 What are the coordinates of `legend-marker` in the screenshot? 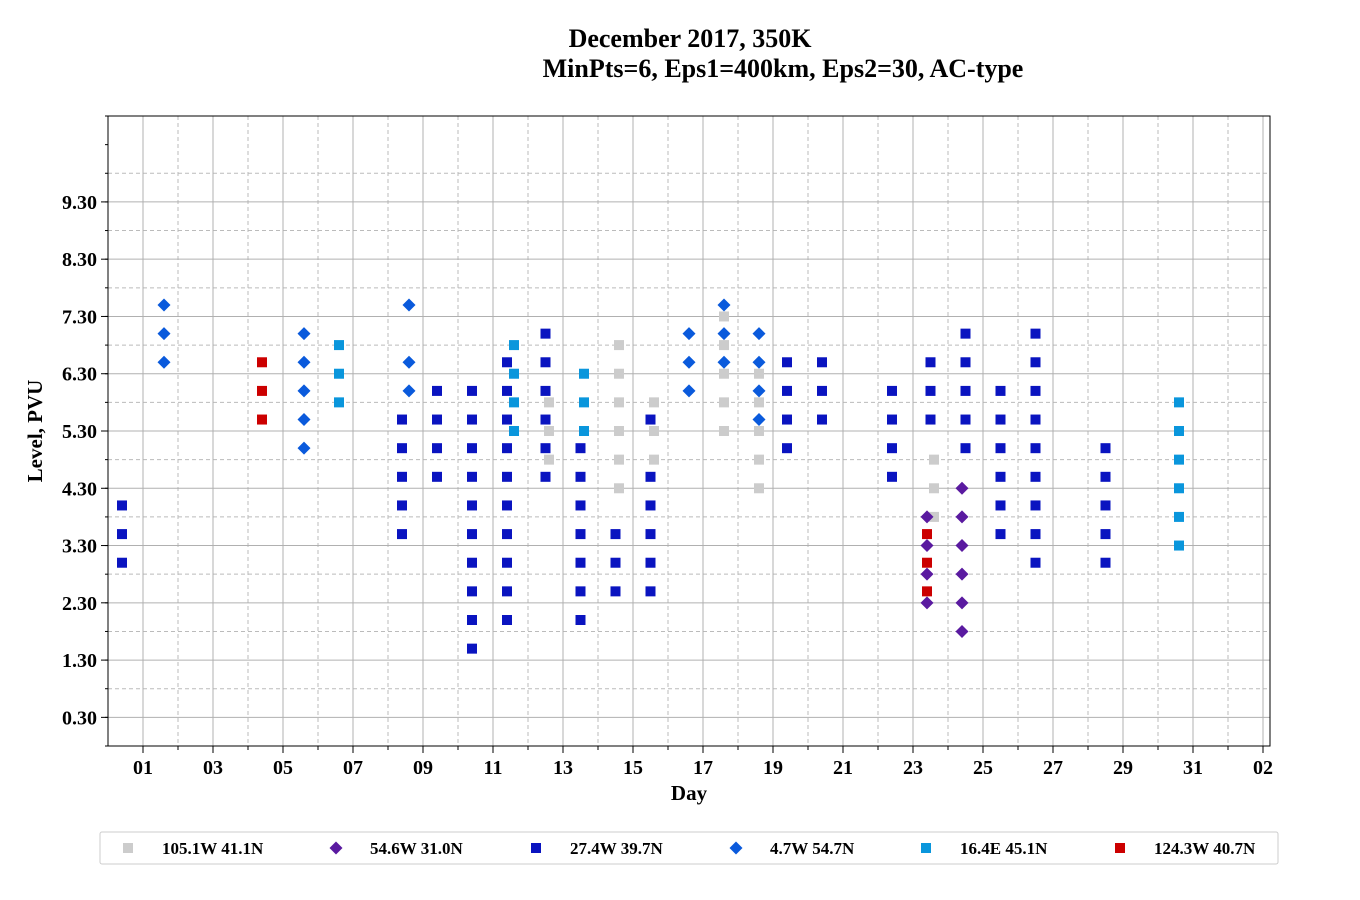 It's located at (736, 848).